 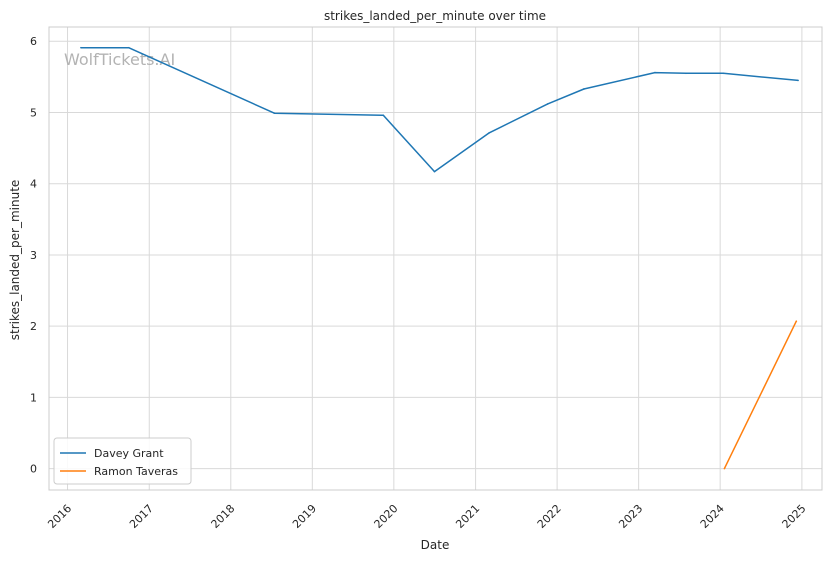 I want to click on legend-label: Davey Grant, so click(x=129, y=453).